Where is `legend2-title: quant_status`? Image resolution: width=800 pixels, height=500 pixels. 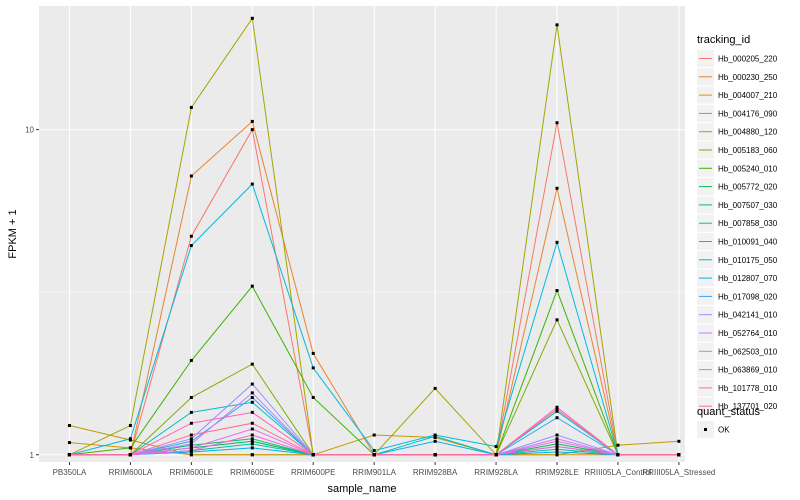 legend2-title: quant_status is located at coordinates (728, 412).